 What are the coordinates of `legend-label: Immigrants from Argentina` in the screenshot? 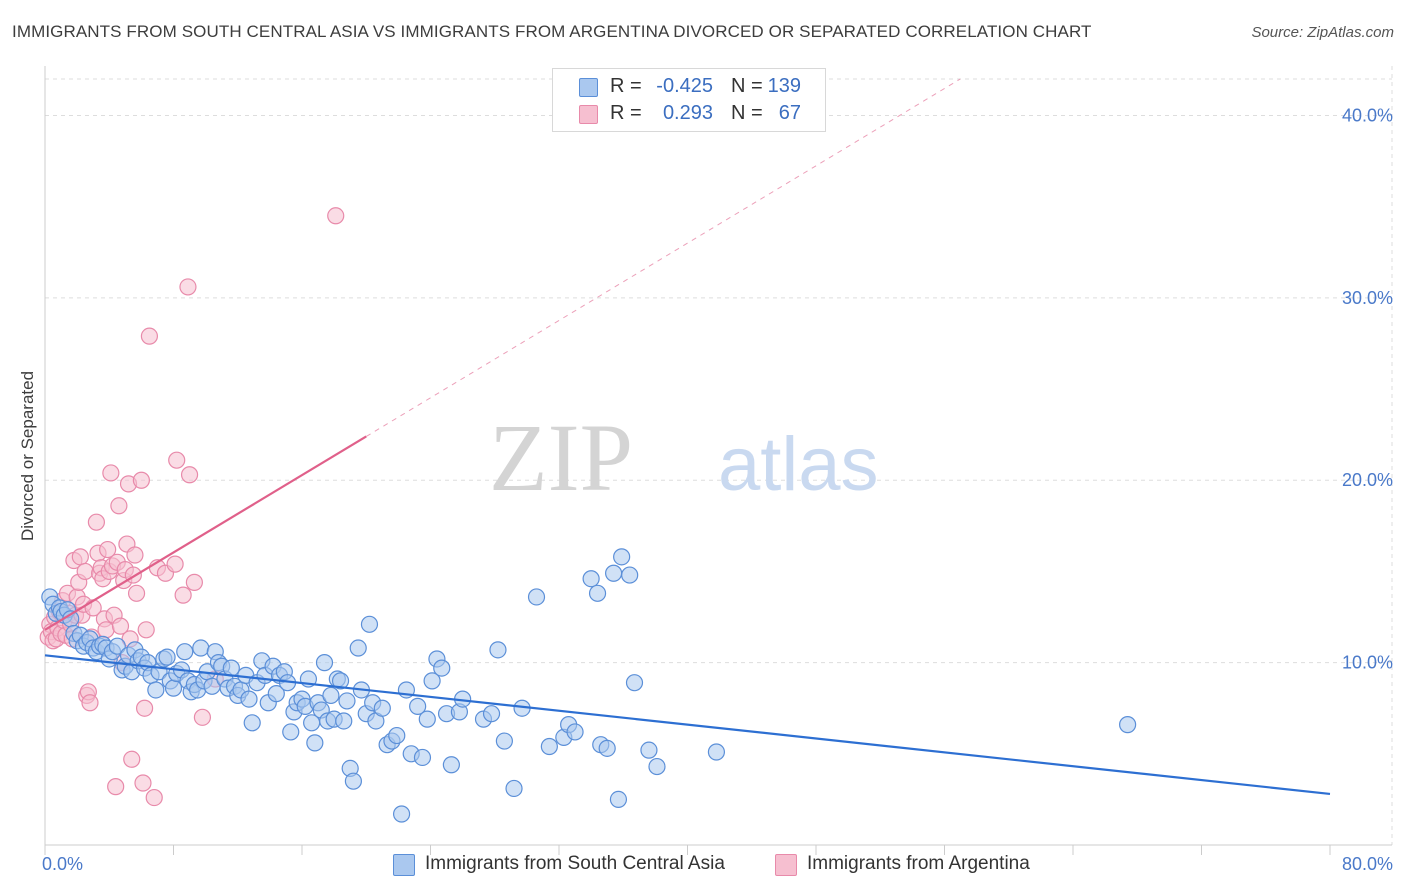 It's located at (918, 863).